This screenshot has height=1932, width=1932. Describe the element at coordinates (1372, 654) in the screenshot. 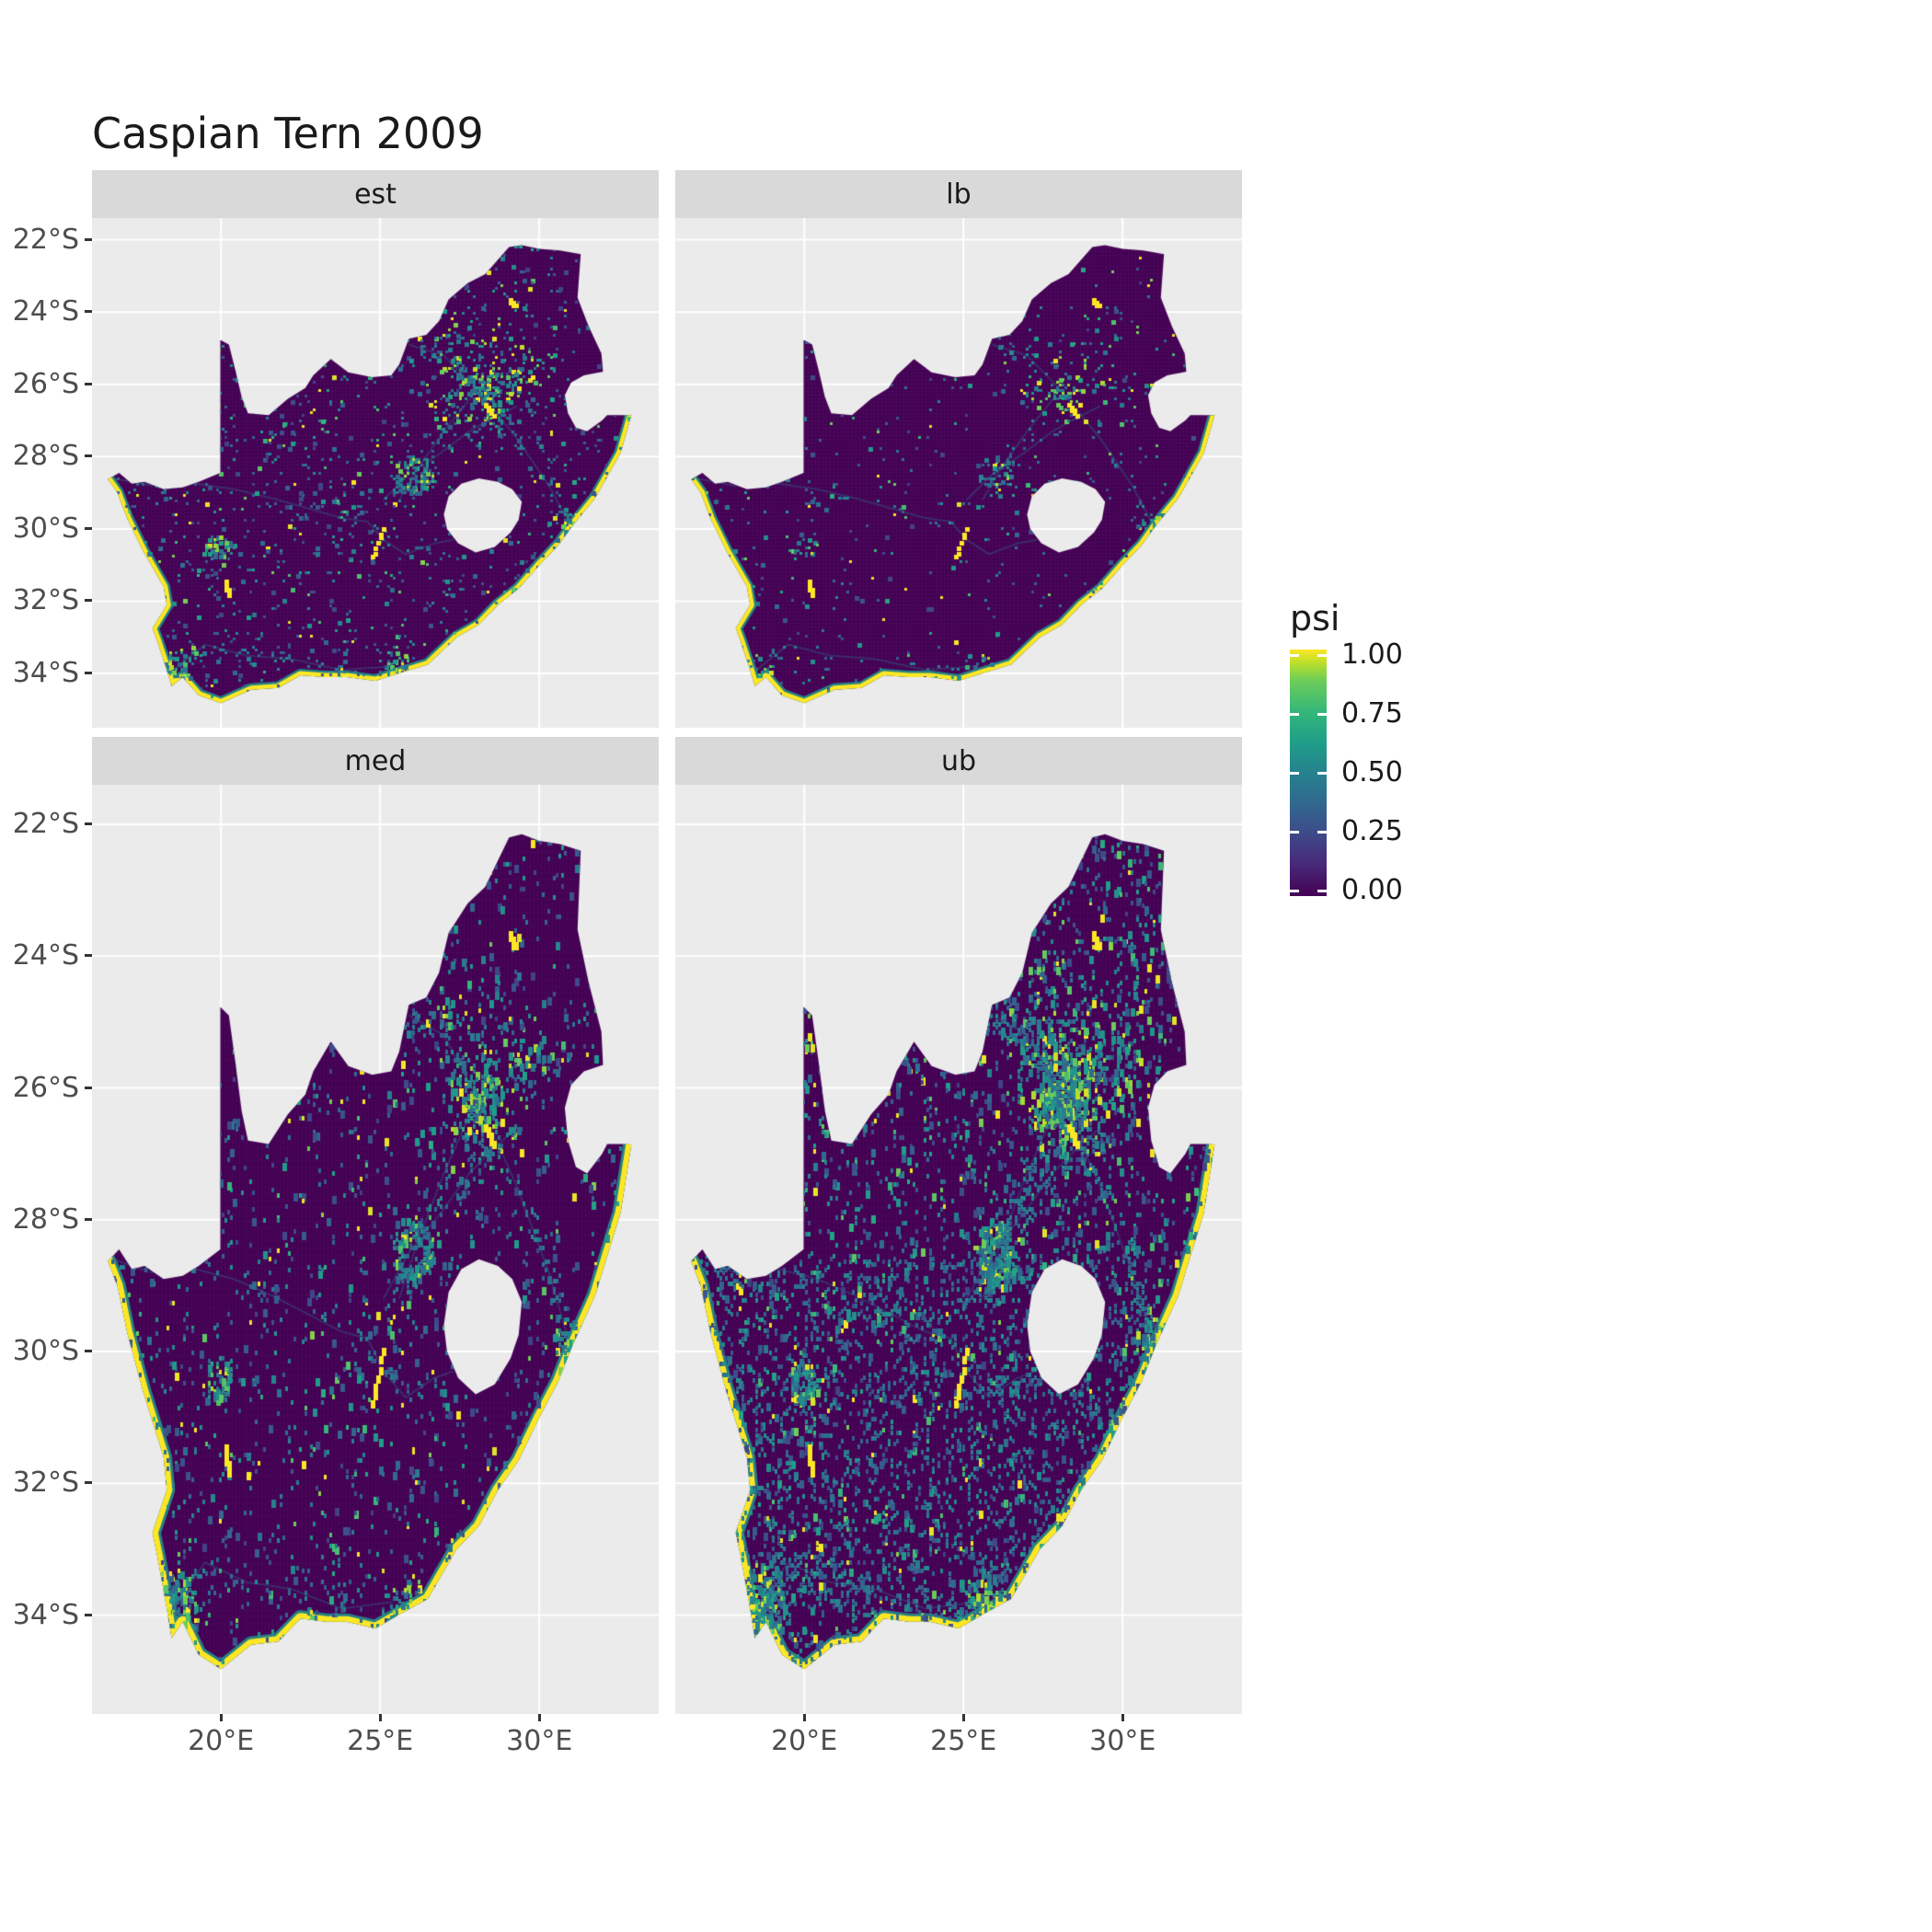

I see `legend-tick-label: 1.00` at that location.